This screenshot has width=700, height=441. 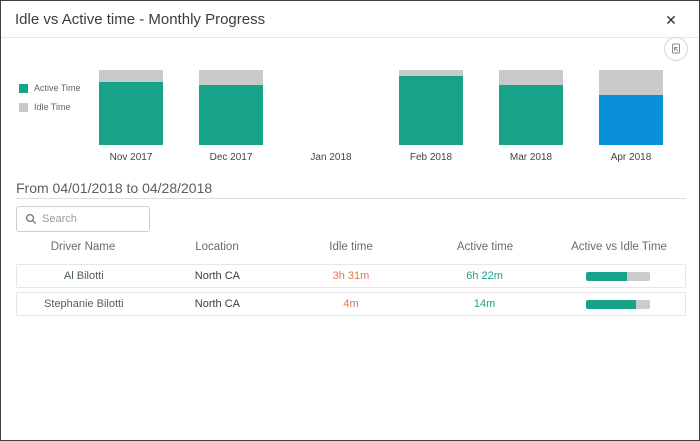 What do you see at coordinates (84, 304) in the screenshot?
I see `driver-name-cell: Stephanie Bilotti` at bounding box center [84, 304].